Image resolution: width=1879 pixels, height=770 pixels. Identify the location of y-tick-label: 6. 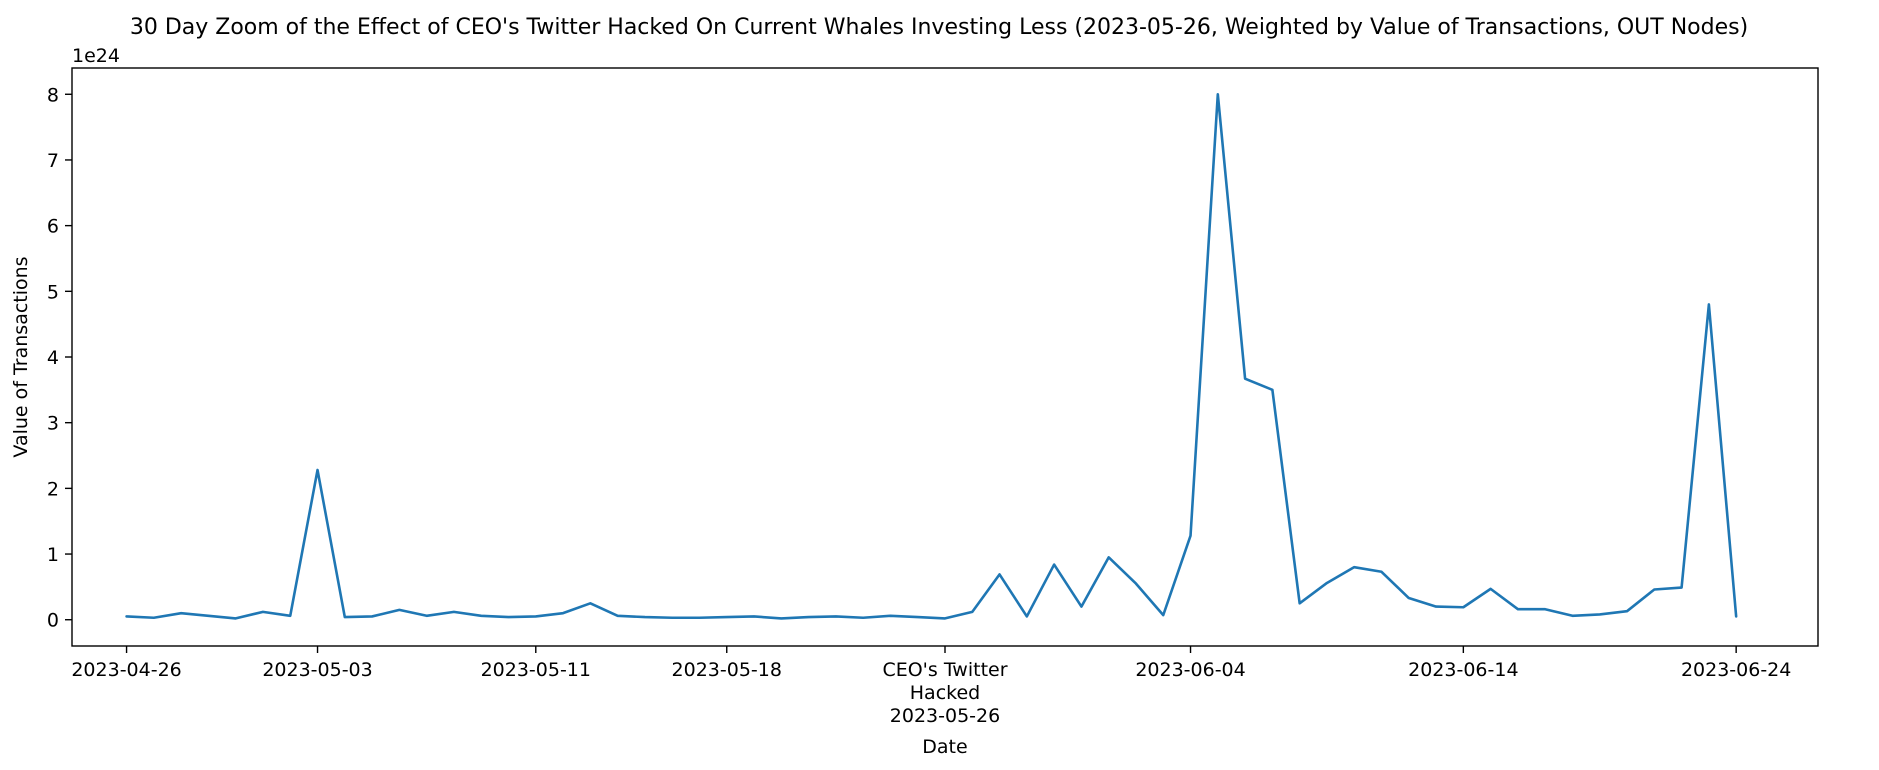
(53, 227).